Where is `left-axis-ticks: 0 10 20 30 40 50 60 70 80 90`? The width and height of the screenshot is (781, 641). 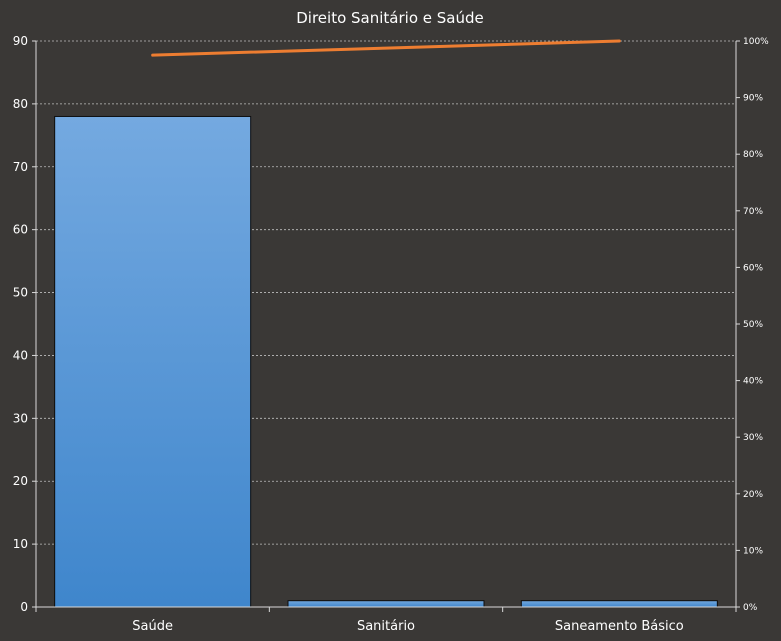 left-axis-ticks: 0 10 20 30 40 50 60 70 80 90 is located at coordinates (20, 324).